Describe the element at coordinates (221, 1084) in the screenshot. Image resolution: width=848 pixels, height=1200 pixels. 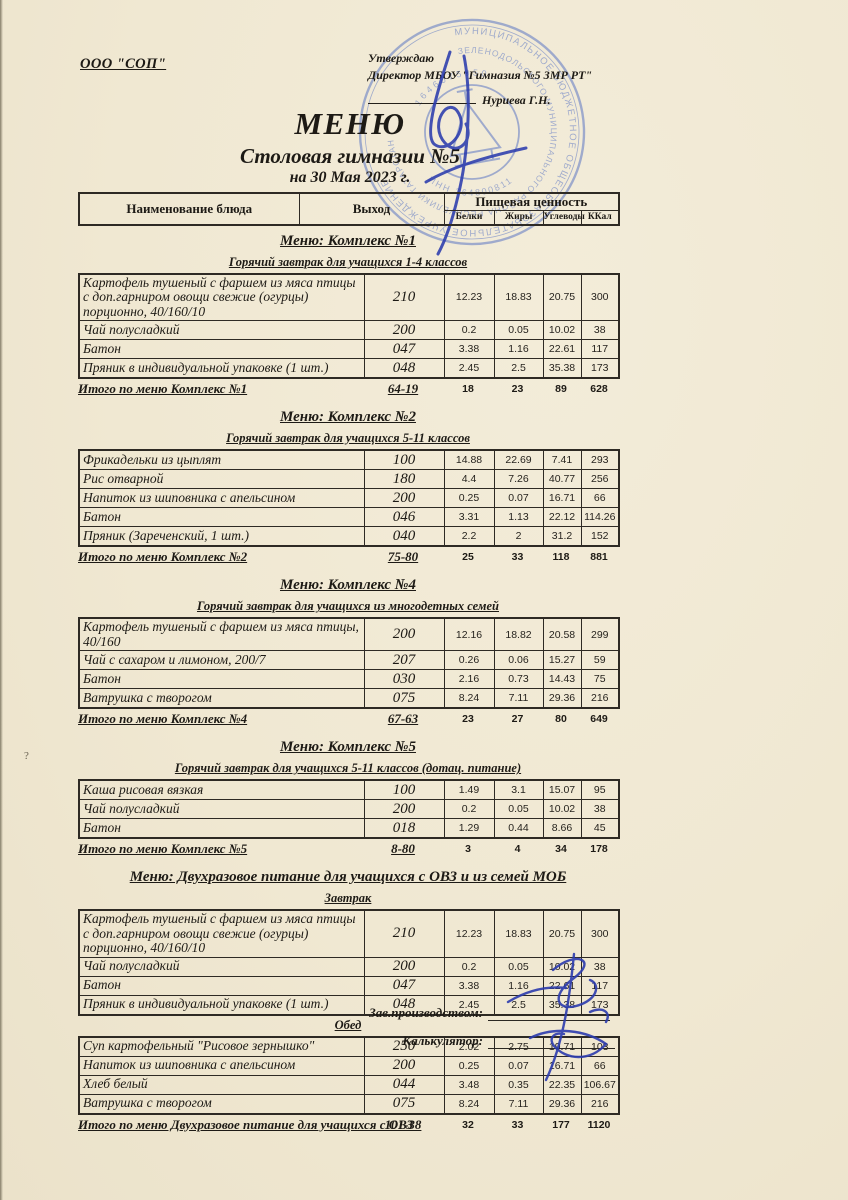
I see `dish-name-cell: Хлеб белый` at that location.